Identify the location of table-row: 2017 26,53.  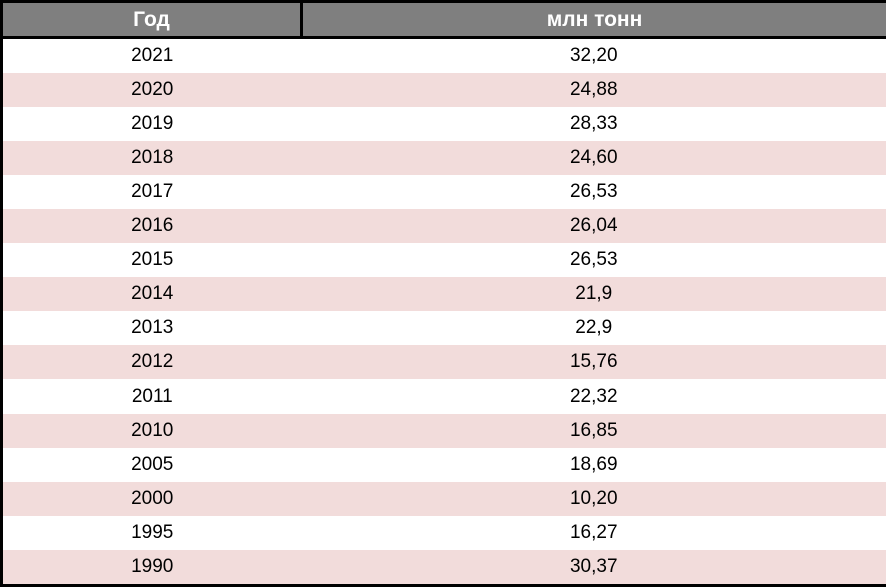
(443, 192).